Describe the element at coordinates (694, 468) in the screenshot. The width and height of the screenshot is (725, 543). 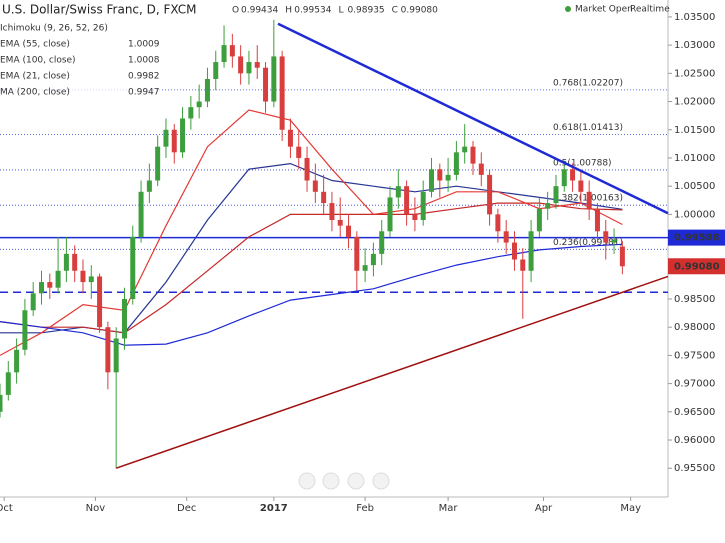
I see `y-tick-label: 0.95500` at that location.